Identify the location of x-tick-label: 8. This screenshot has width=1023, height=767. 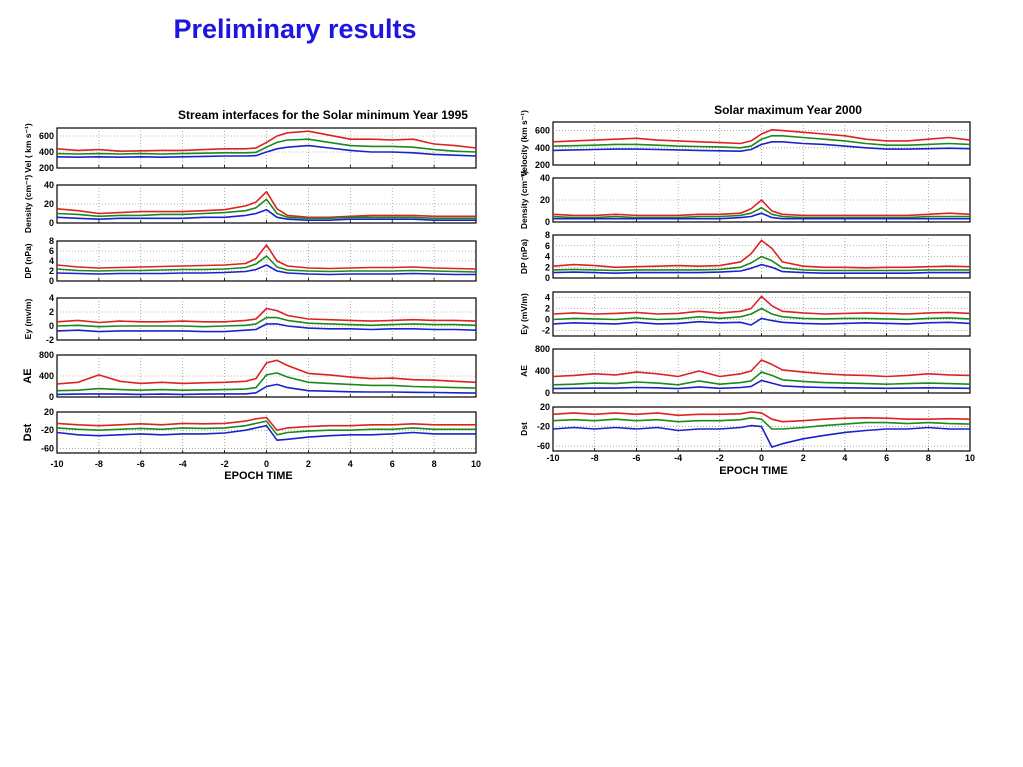
(434, 464).